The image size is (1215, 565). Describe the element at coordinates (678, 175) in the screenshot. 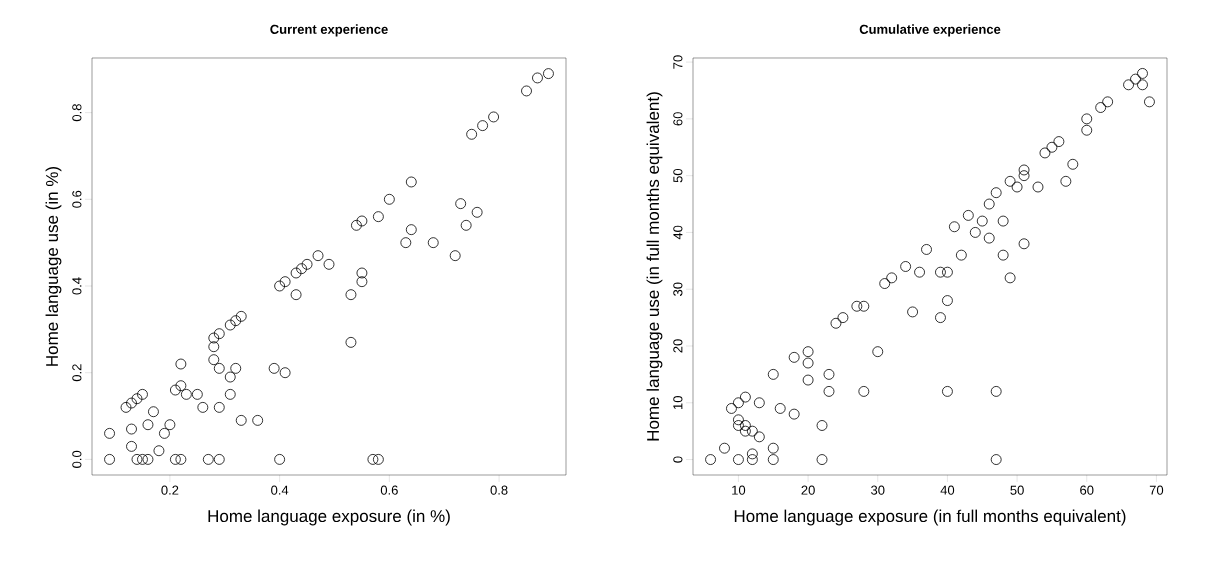

I see `y-tick-label: 50` at that location.